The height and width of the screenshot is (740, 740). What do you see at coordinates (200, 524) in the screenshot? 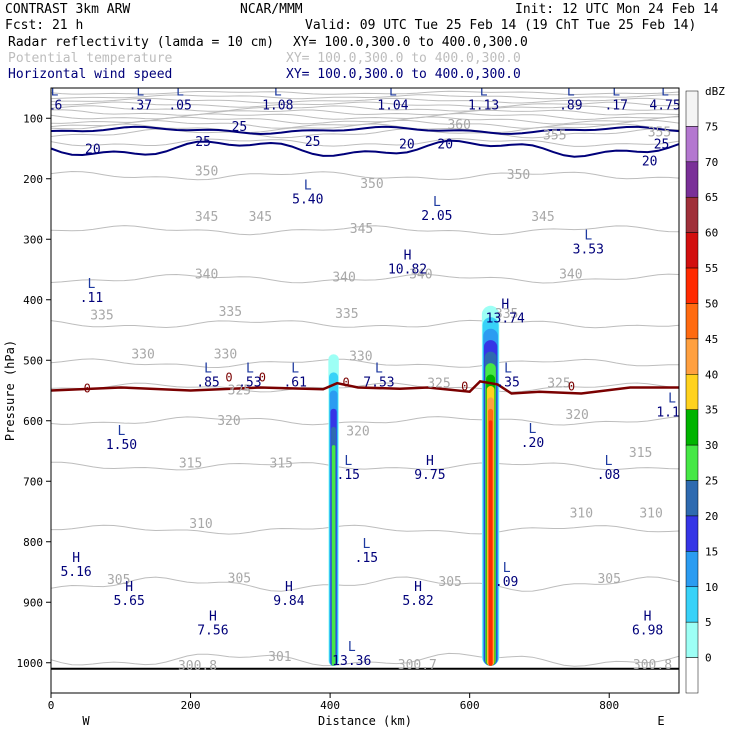
I see `theta-label: 310` at bounding box center [200, 524].